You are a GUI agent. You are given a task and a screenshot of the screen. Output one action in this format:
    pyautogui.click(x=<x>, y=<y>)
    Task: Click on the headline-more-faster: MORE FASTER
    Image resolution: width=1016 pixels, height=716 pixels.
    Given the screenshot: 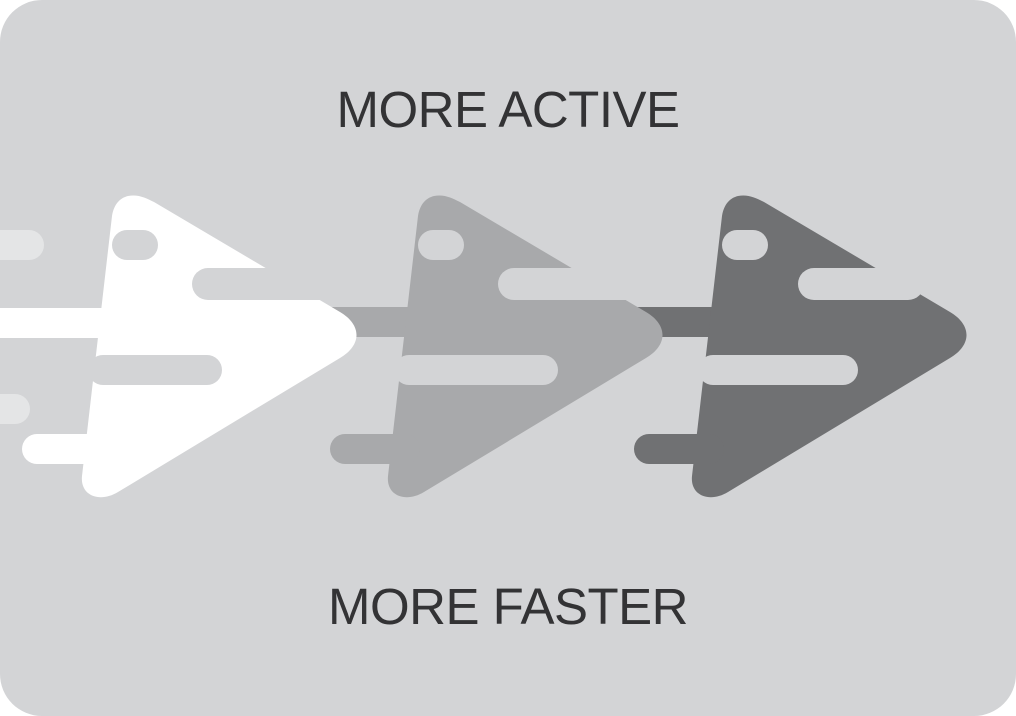 What is the action you would take?
    pyautogui.click(x=508, y=606)
    